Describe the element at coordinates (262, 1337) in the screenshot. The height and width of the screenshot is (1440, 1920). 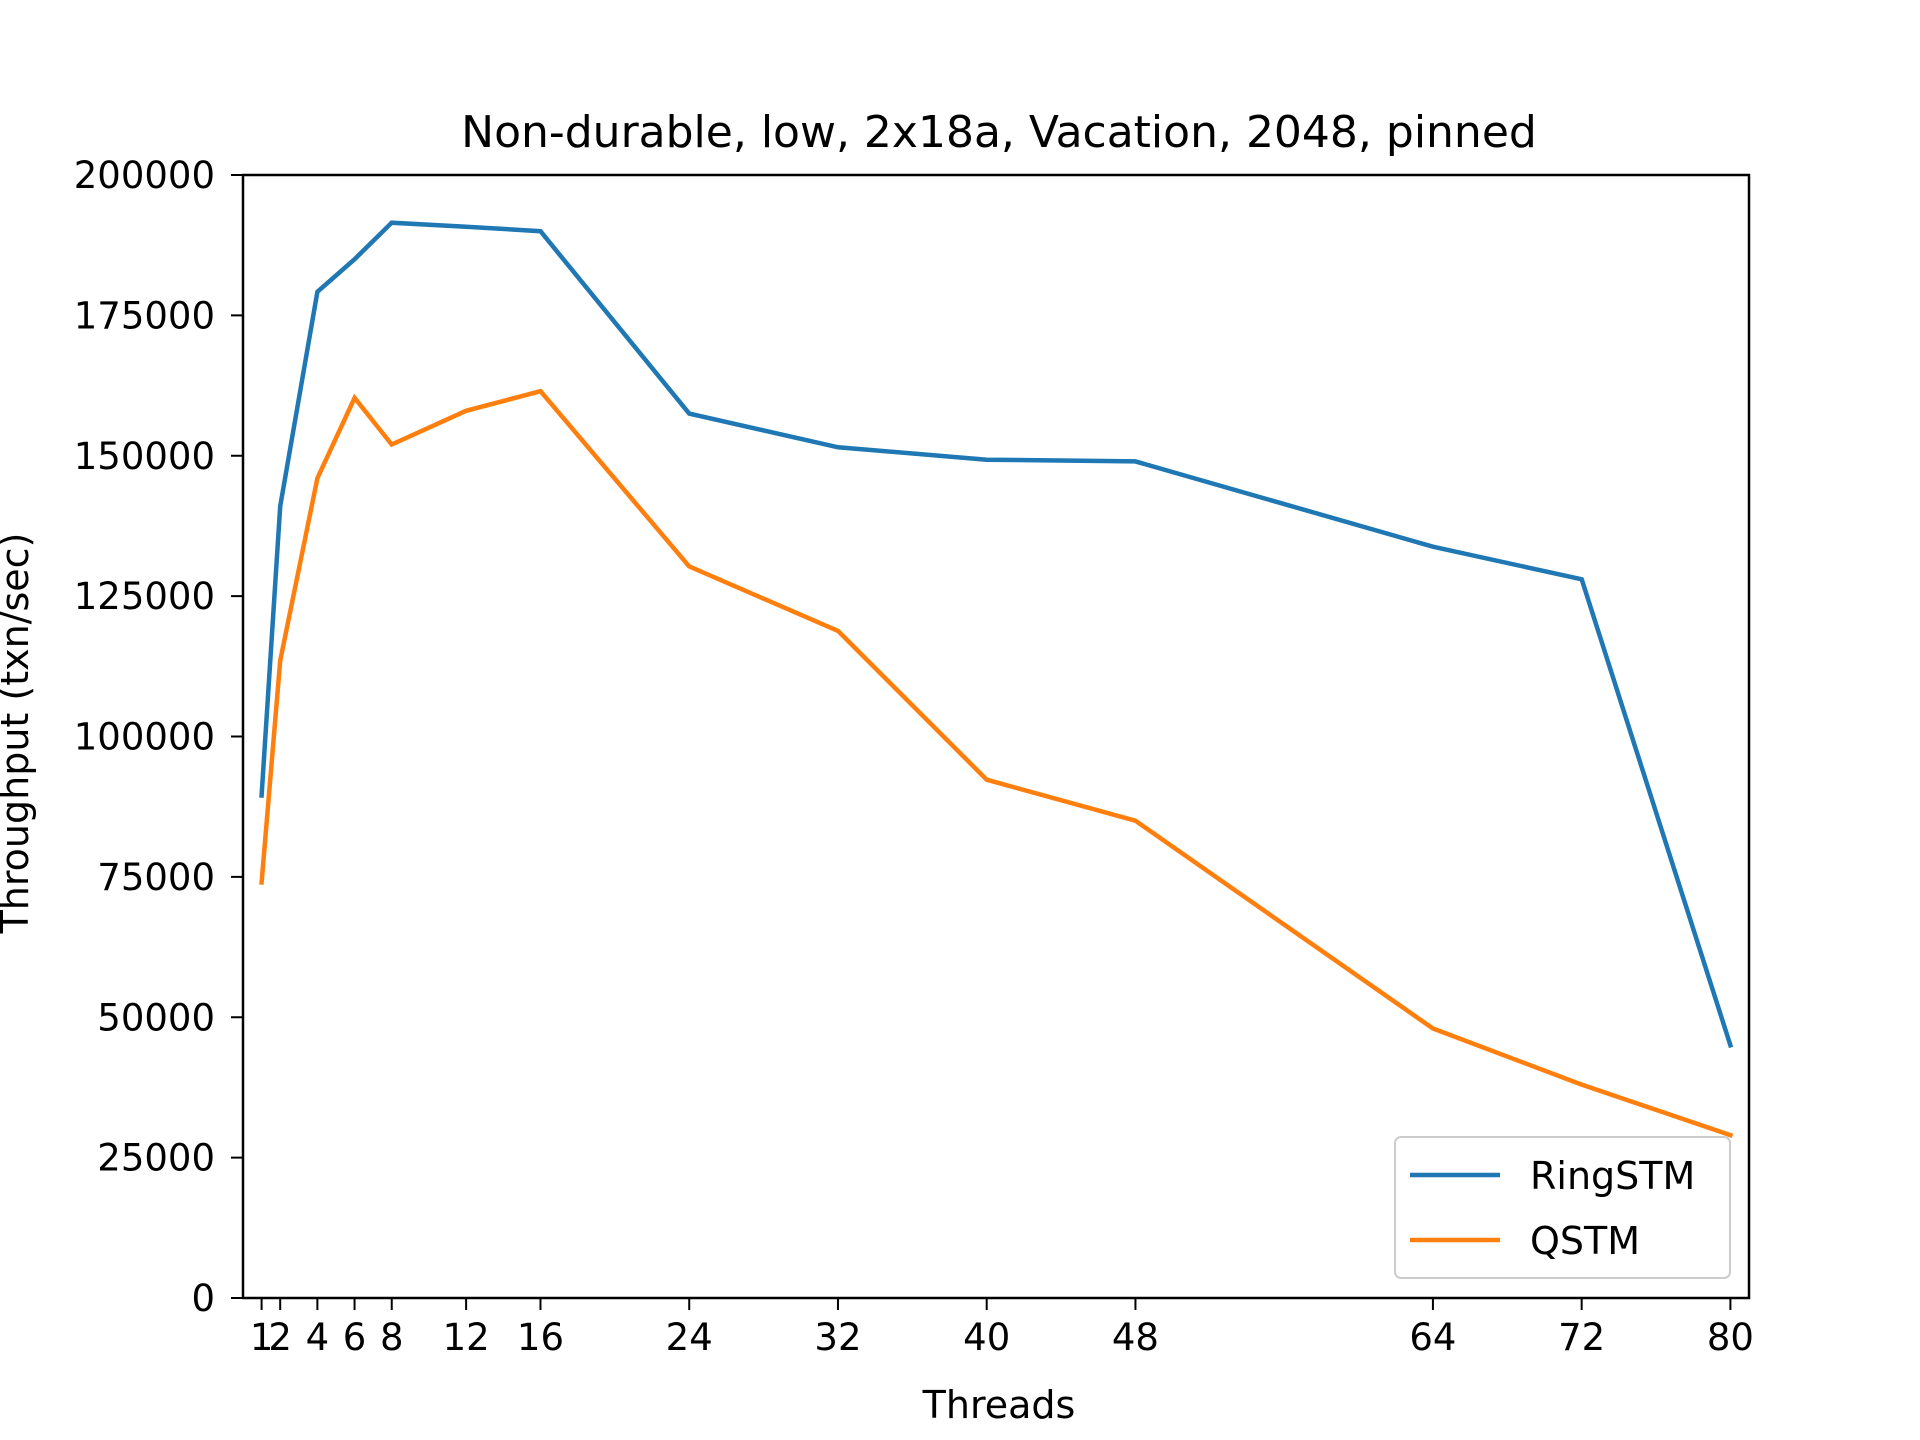
I see `x-tick-label: 1` at that location.